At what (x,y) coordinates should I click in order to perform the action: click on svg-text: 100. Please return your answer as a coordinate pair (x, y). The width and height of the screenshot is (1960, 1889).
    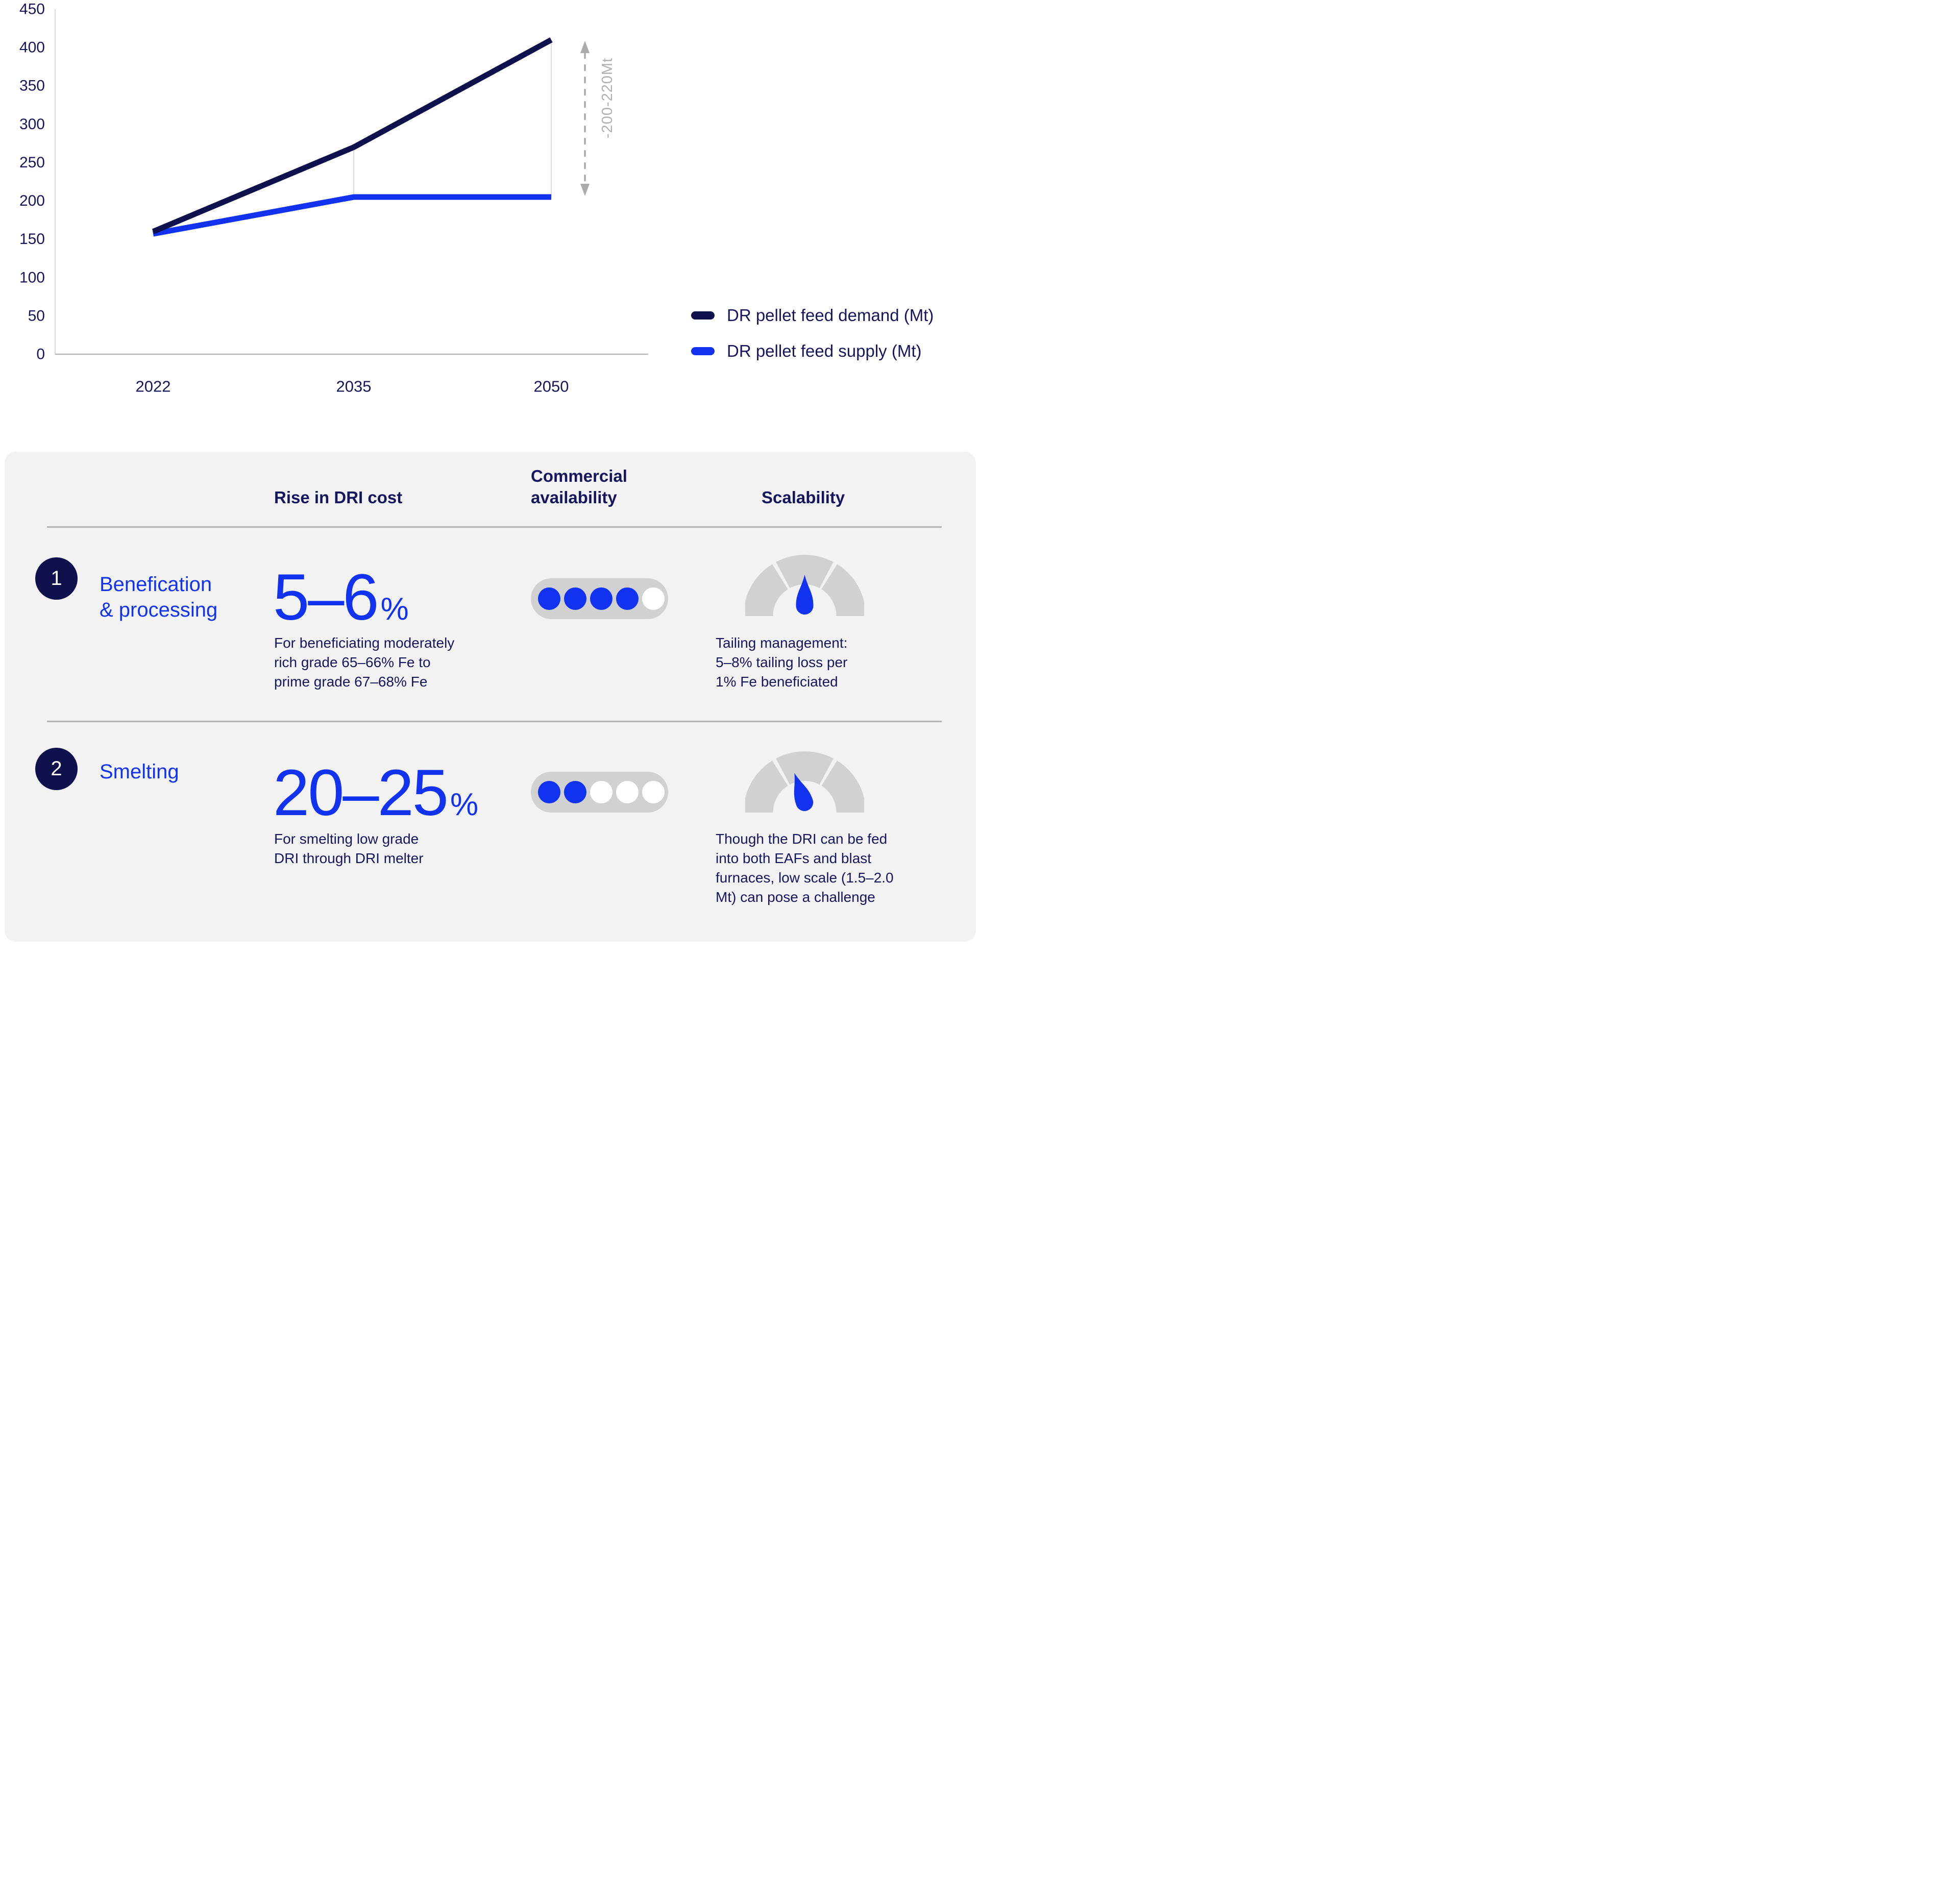
    Looking at the image, I should click on (32, 277).